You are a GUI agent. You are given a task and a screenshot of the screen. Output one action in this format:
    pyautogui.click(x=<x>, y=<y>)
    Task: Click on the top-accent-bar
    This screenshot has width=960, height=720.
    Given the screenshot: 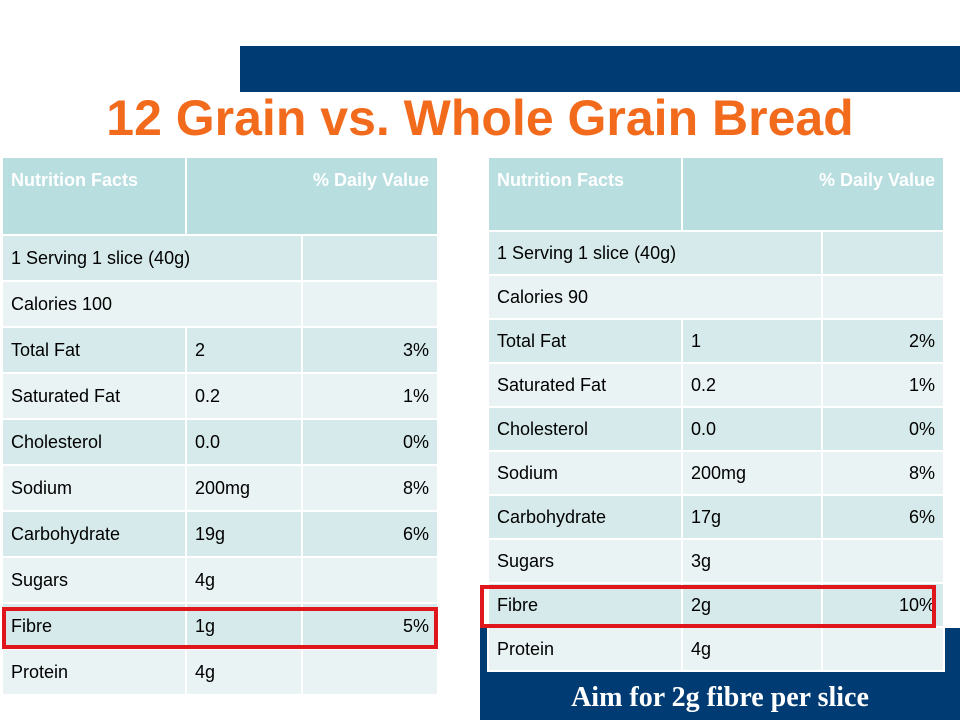 What is the action you would take?
    pyautogui.click(x=600, y=69)
    